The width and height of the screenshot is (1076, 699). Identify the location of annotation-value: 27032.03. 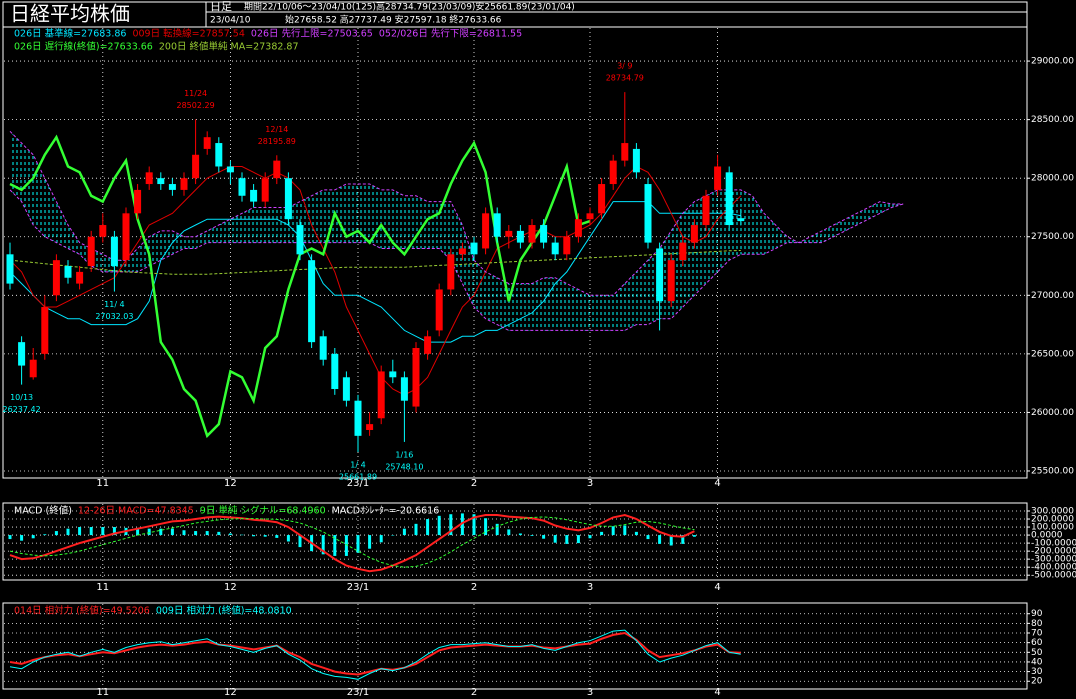
(114, 316).